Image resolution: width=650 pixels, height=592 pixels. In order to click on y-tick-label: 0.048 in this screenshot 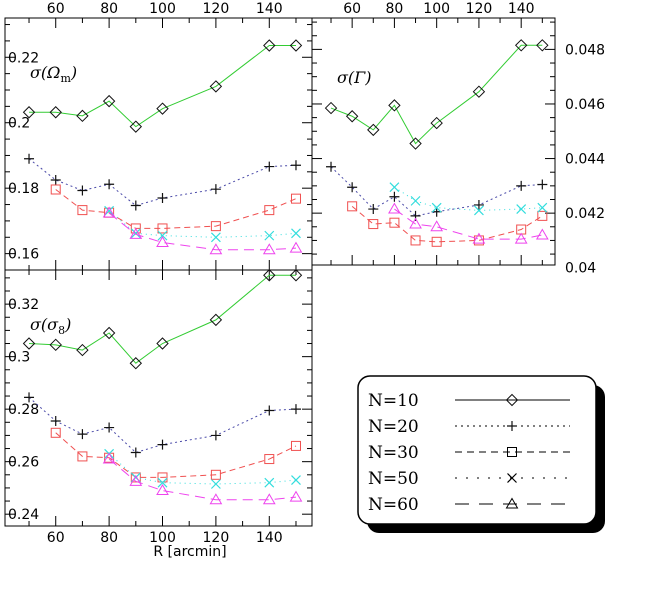, I will do `click(585, 50)`.